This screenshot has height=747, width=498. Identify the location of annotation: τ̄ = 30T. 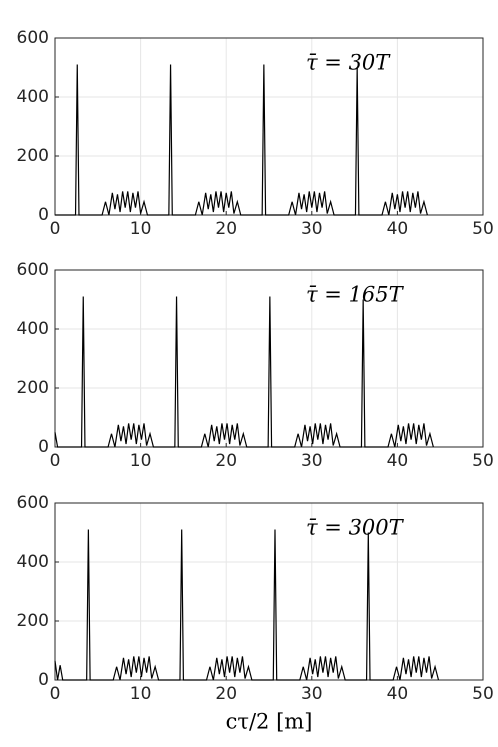
(348, 63).